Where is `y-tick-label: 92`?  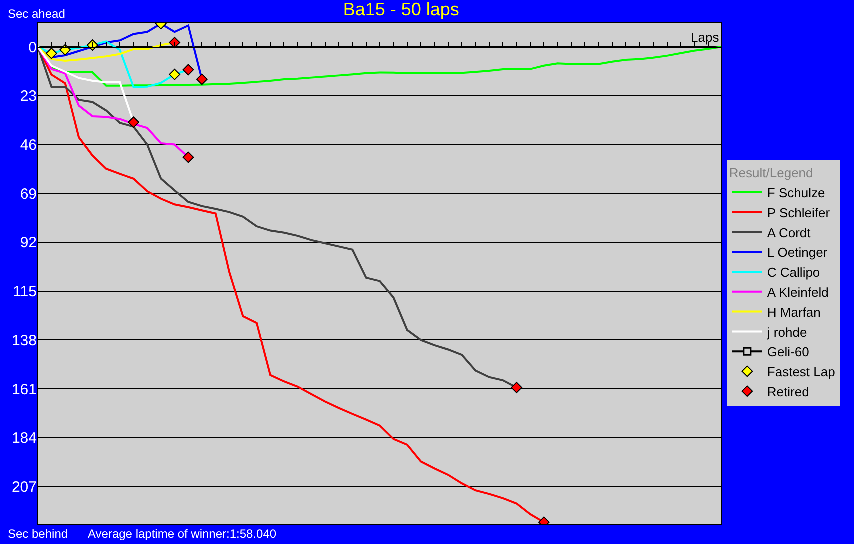
y-tick-label: 92 is located at coordinates (28, 243).